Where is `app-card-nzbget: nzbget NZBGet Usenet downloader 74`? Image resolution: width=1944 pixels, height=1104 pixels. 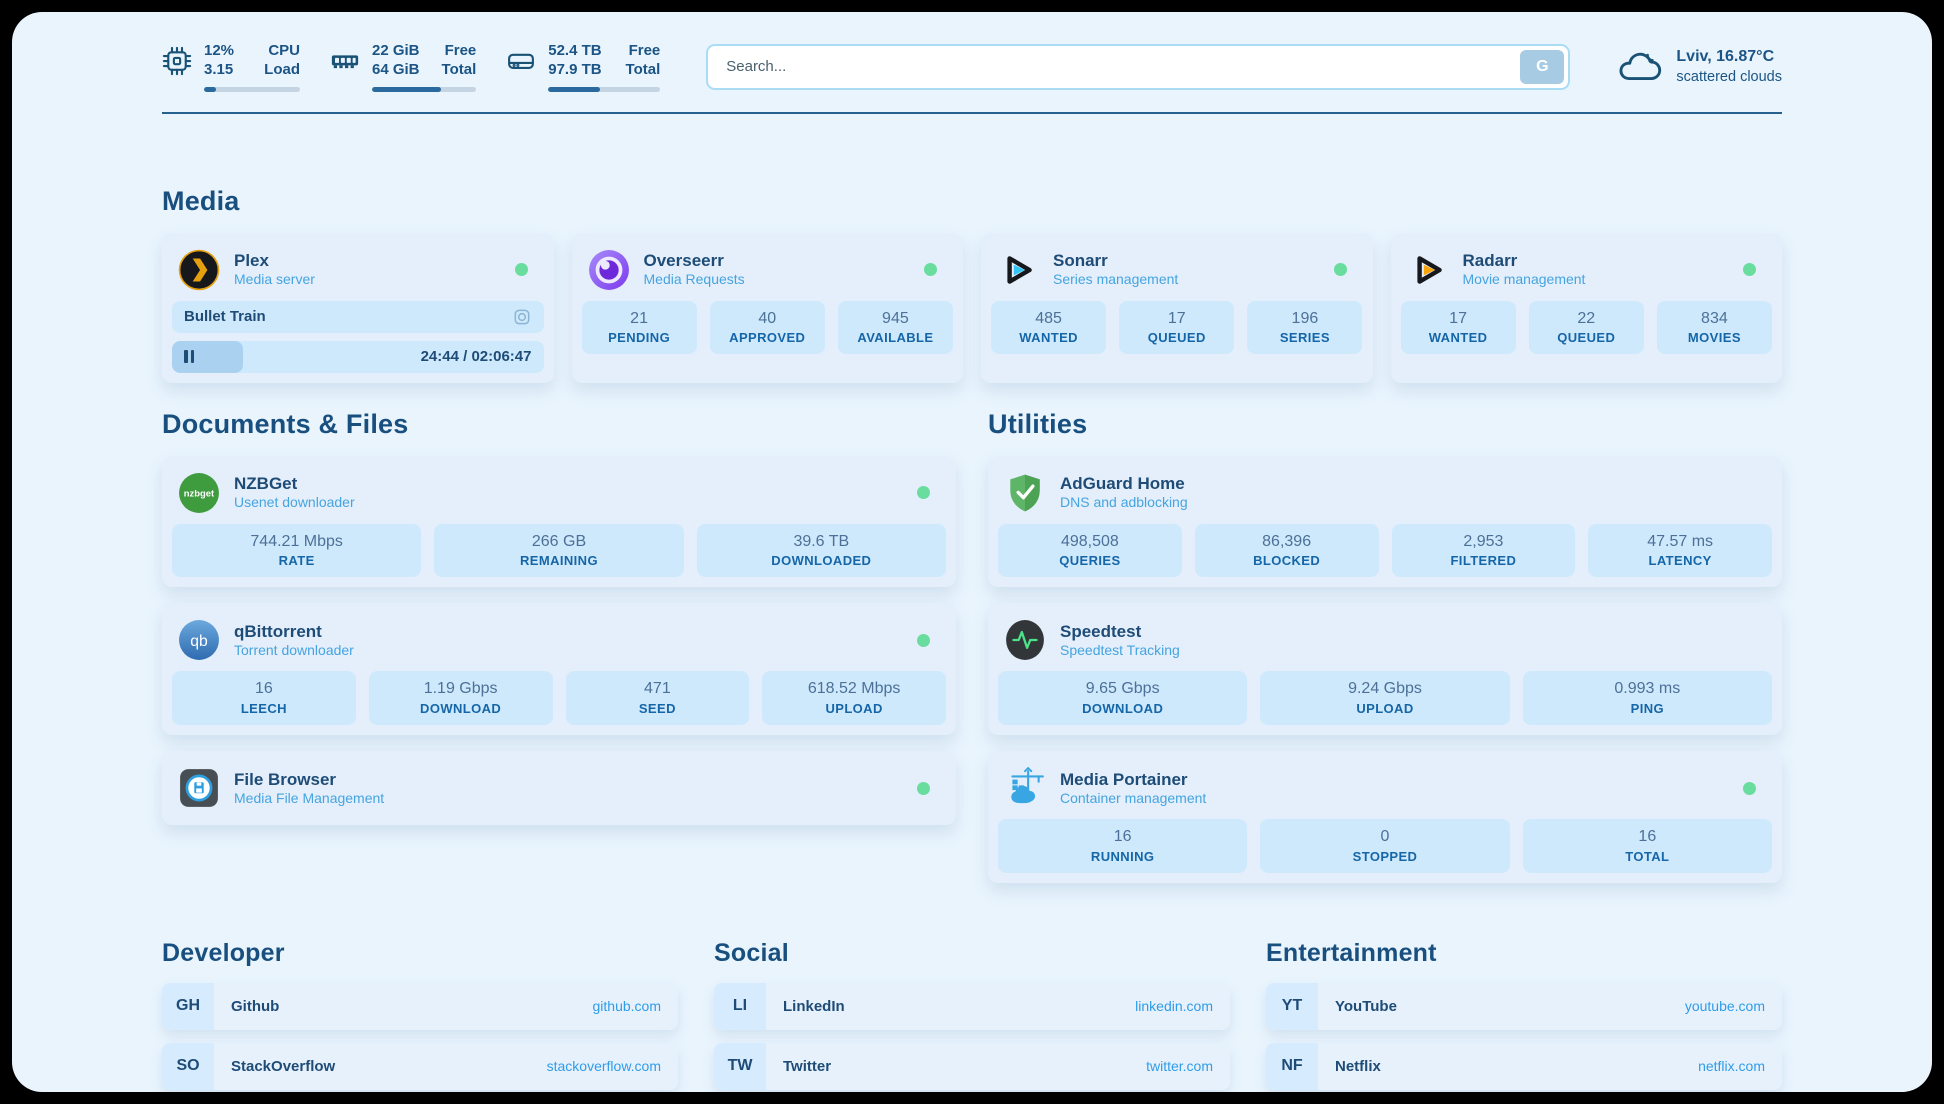
app-card-nzbget: nzbget NZBGet Usenet downloader 74 is located at coordinates (559, 521).